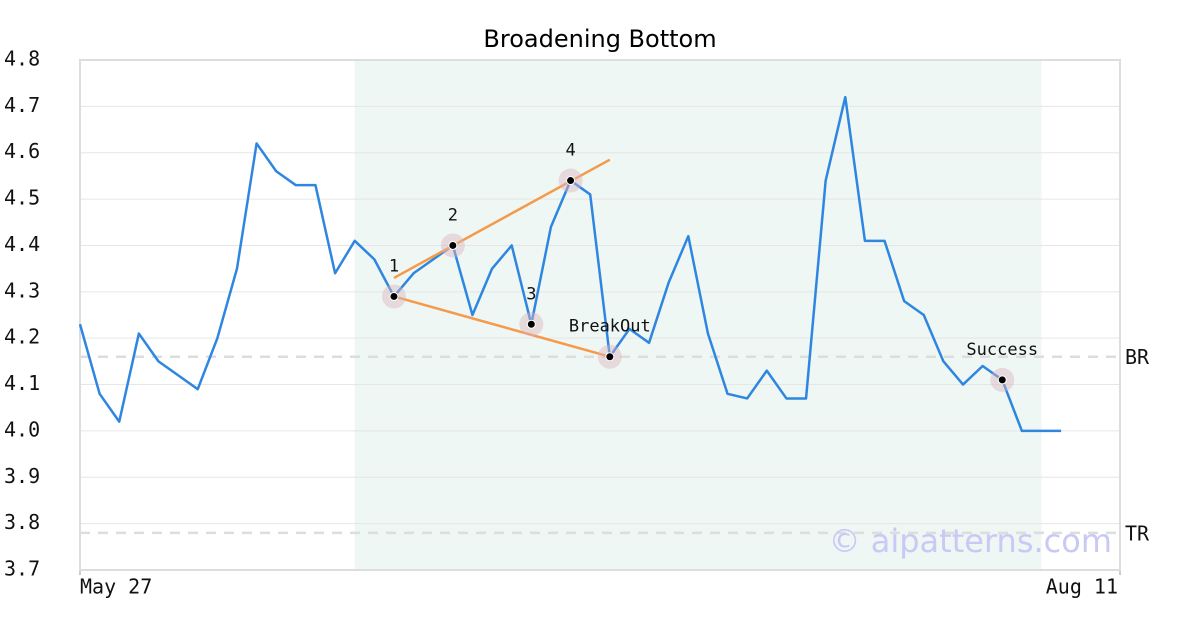  What do you see at coordinates (394, 266) in the screenshot?
I see `annotation-label: 1` at bounding box center [394, 266].